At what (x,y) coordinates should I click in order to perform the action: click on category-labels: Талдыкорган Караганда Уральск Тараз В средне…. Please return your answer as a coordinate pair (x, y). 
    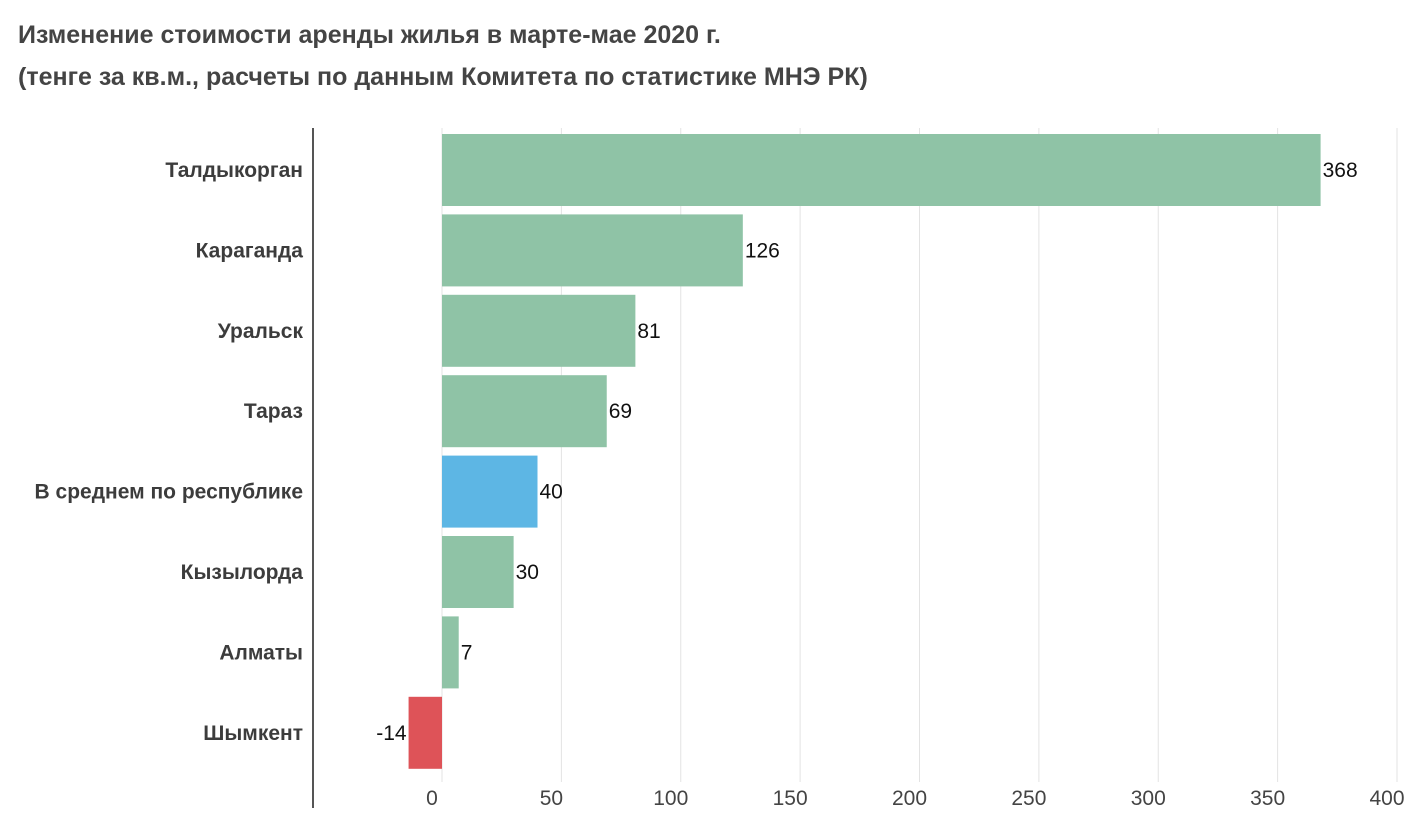
    Looking at the image, I should click on (169, 452).